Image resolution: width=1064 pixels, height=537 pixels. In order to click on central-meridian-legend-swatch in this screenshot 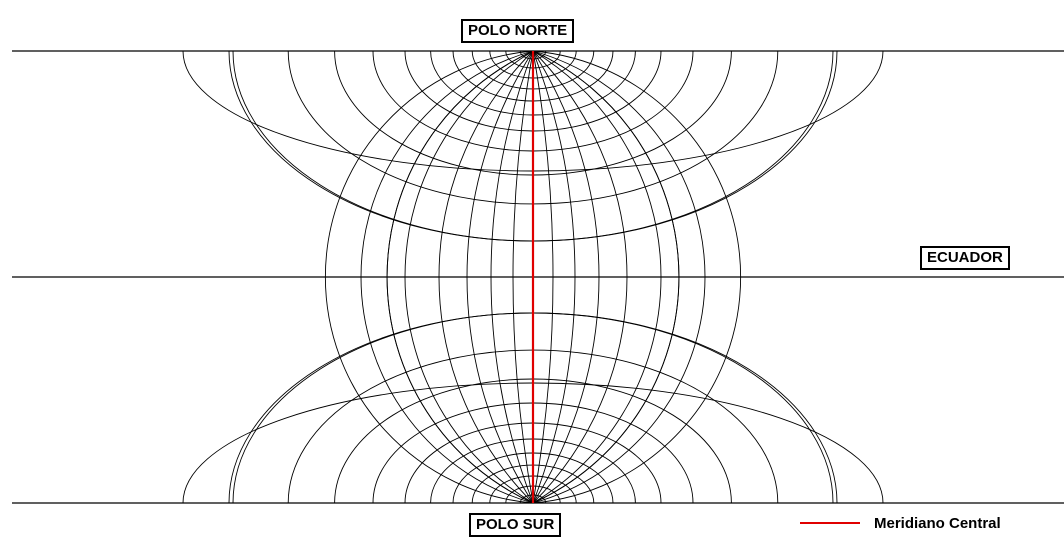, I will do `click(830, 523)`.